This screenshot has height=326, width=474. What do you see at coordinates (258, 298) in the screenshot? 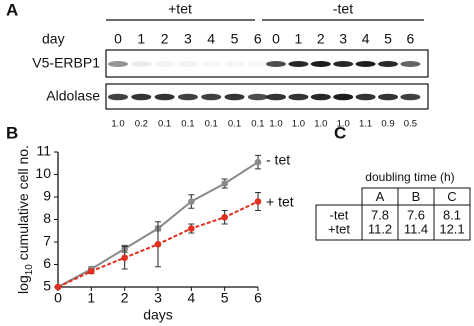
I see `x-tick-label: 6` at bounding box center [258, 298].